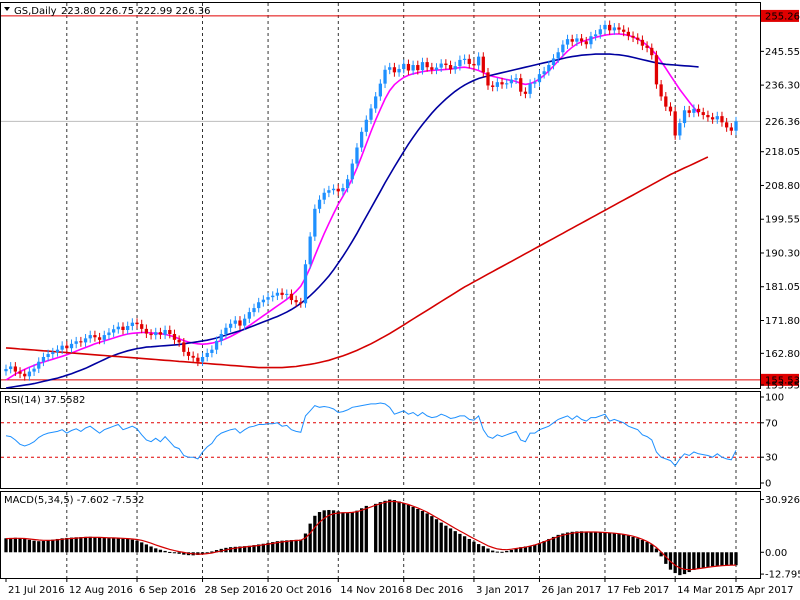 This screenshot has width=800, height=600. Describe the element at coordinates (782, 86) in the screenshot. I see `price-tick-label: 236.30` at that location.